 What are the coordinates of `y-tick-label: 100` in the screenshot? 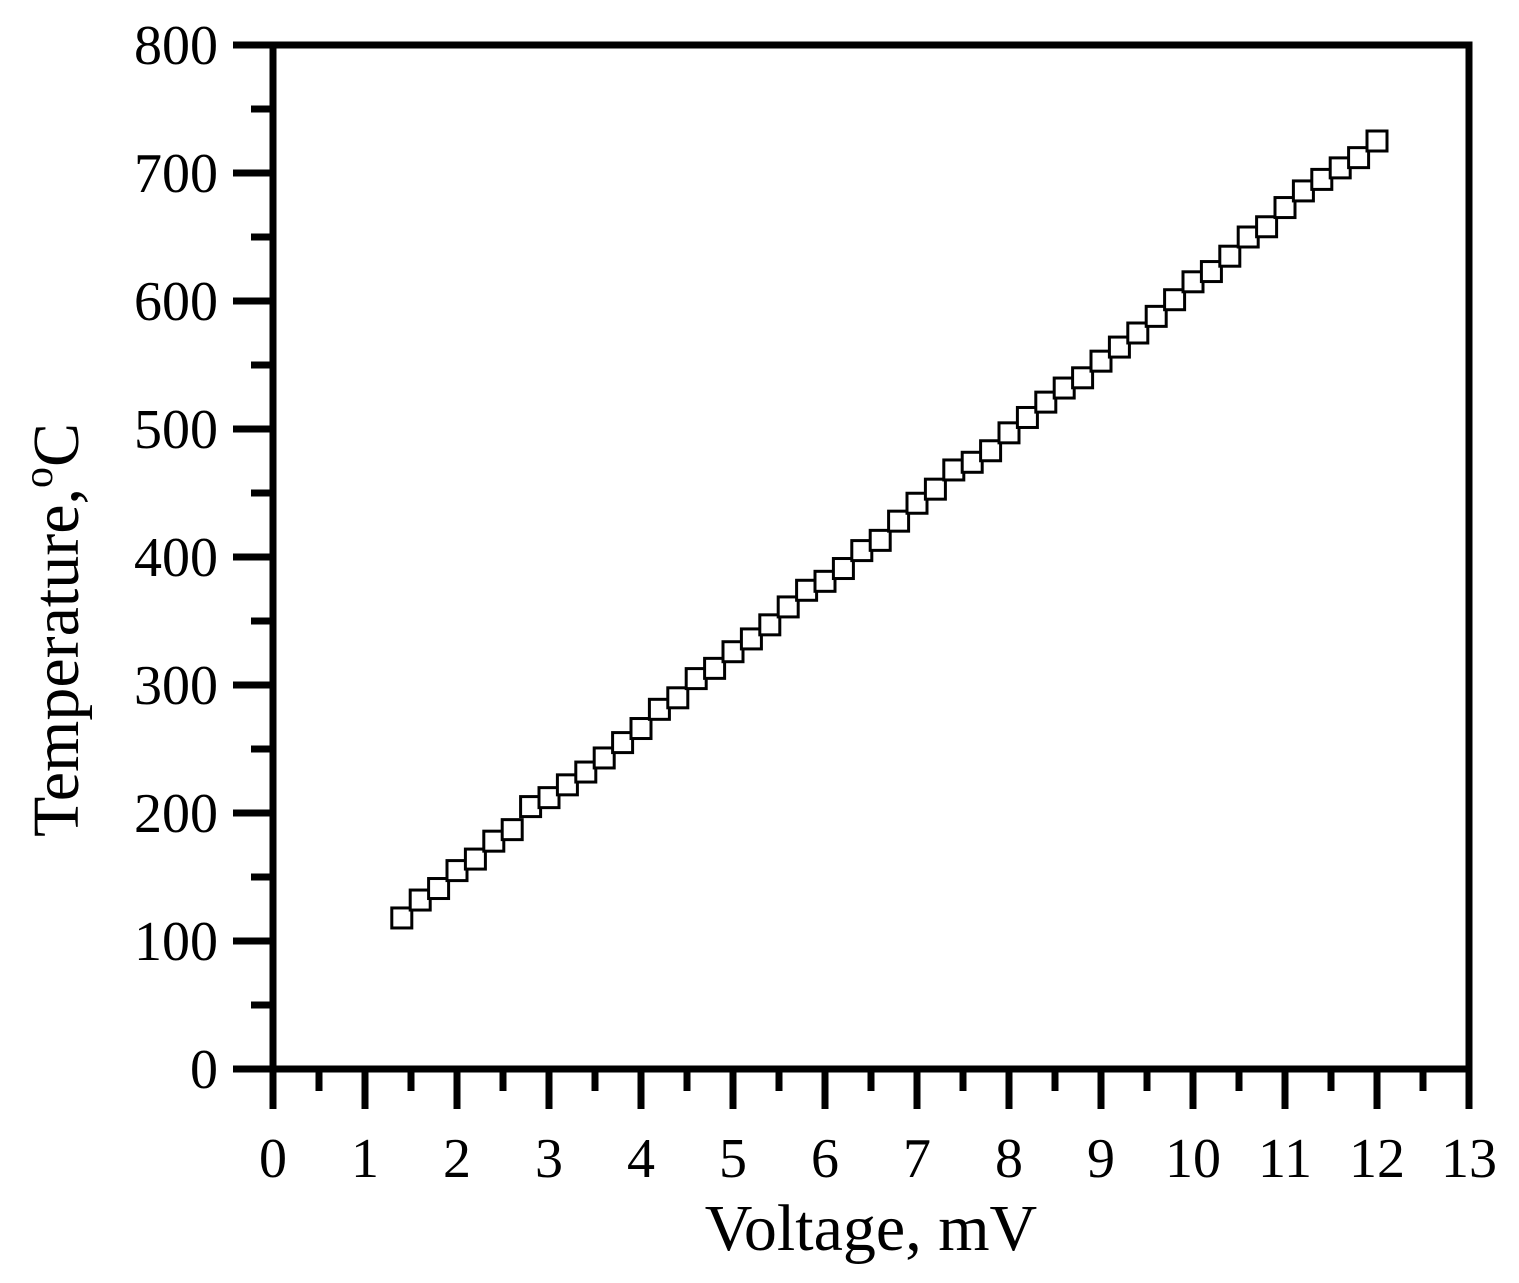 It's located at (176, 942).